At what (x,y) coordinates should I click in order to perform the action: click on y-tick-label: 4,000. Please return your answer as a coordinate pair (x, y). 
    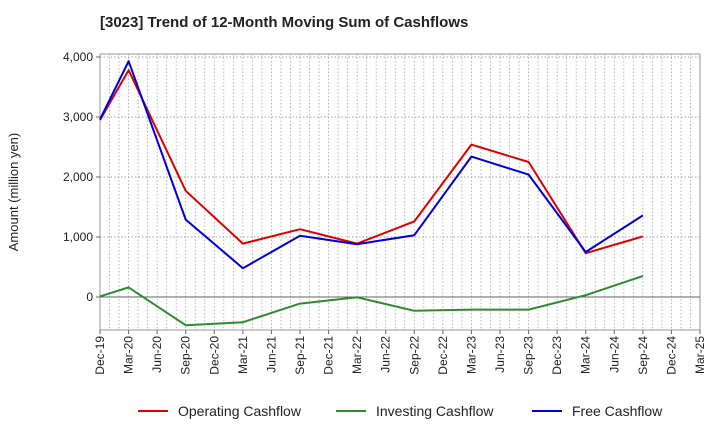
    Looking at the image, I should click on (78, 57).